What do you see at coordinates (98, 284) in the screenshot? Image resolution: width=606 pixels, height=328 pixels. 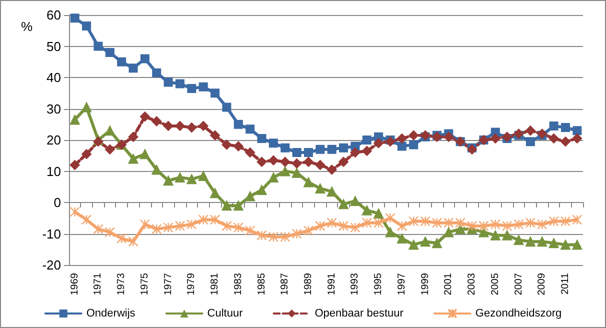 I see `x-tick-label: 1971` at bounding box center [98, 284].